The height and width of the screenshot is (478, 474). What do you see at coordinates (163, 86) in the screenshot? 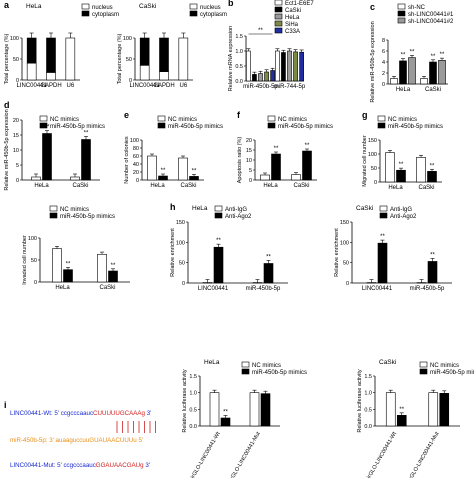
I see `category-label: GAPDH` at bounding box center [163, 86].